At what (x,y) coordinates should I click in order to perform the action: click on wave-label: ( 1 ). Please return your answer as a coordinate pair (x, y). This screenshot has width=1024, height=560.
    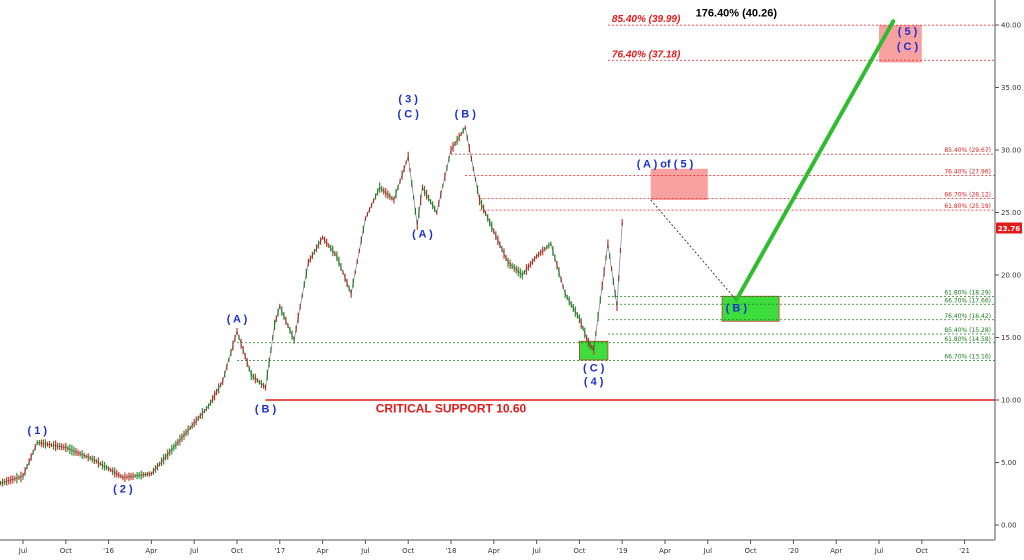
    Looking at the image, I should click on (37, 431).